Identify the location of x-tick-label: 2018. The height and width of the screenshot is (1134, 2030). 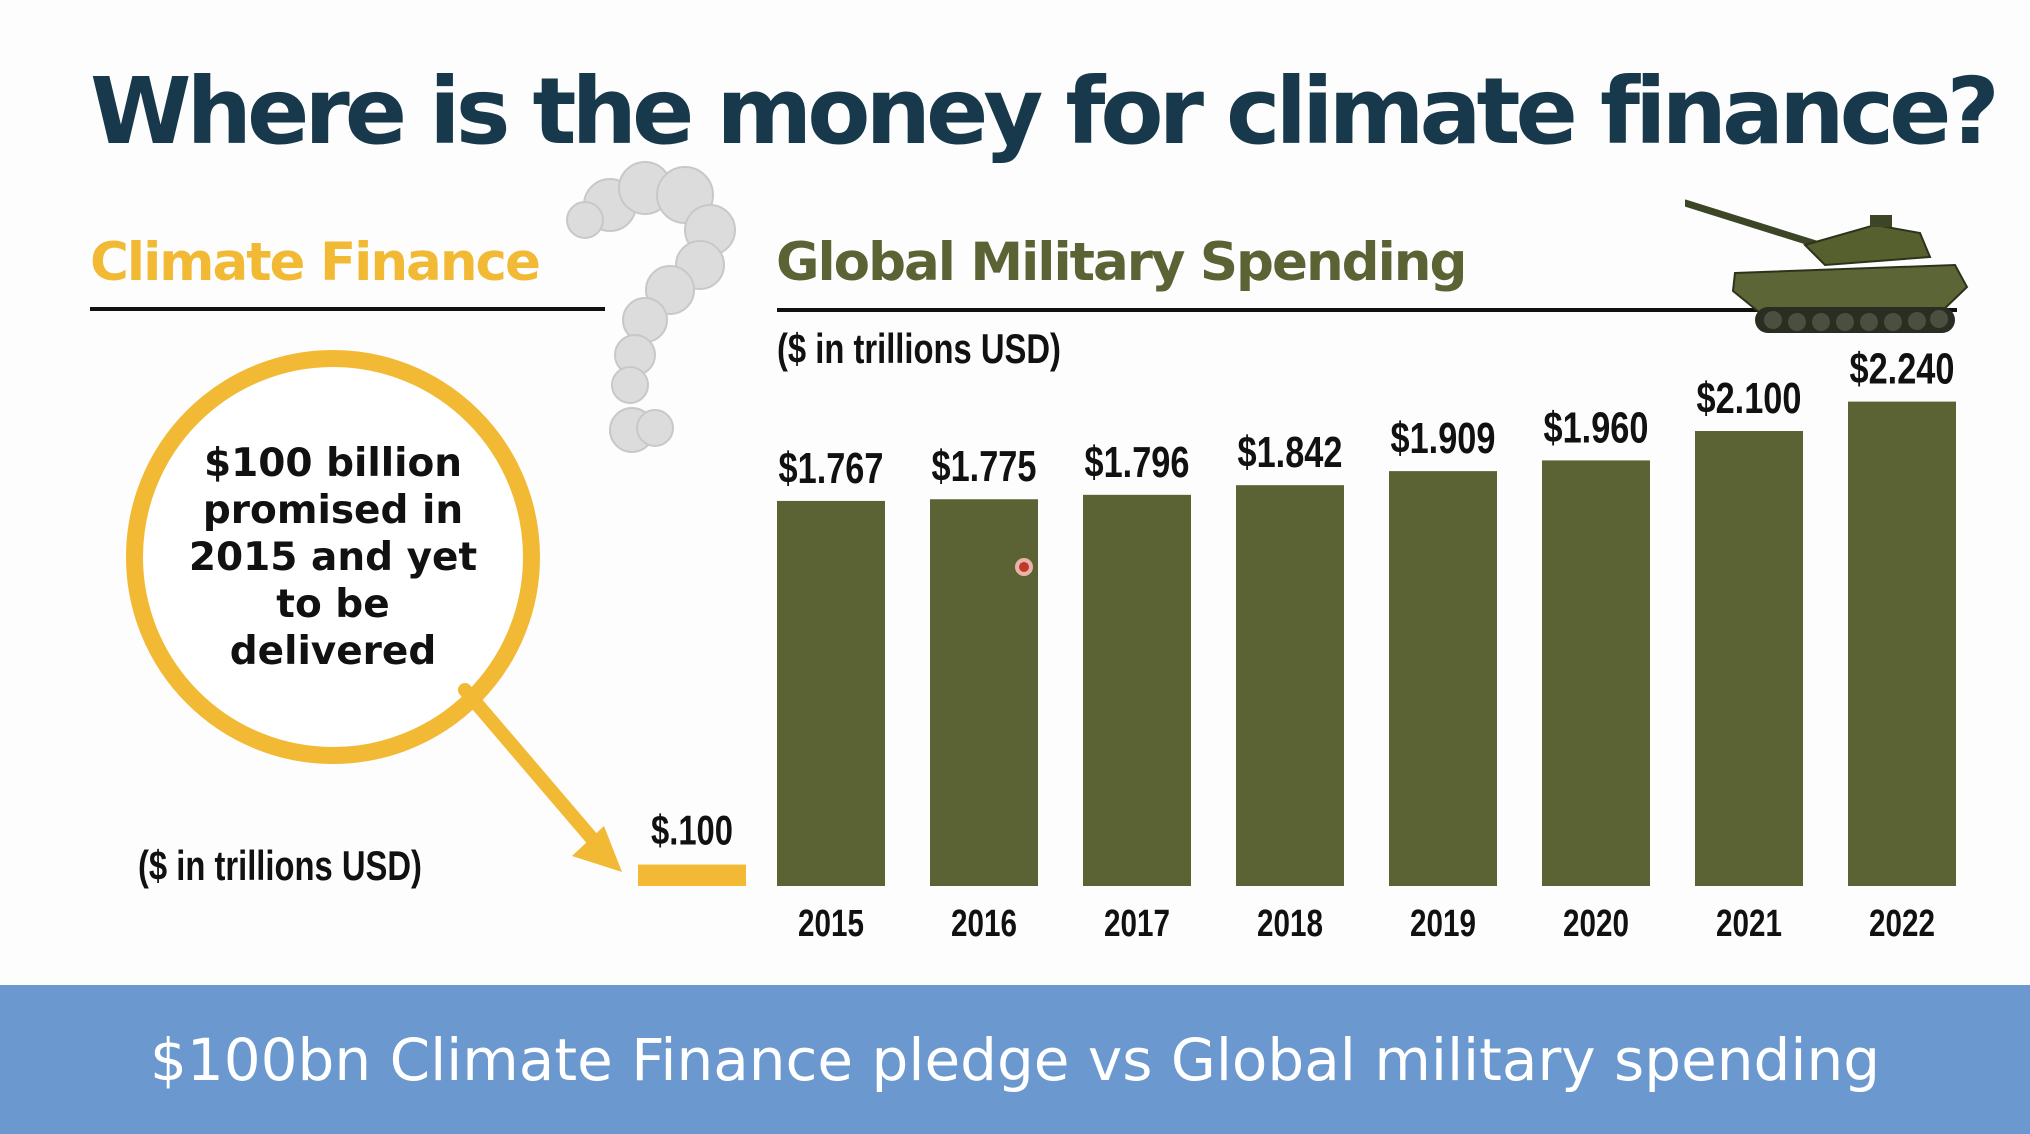
(1290, 924).